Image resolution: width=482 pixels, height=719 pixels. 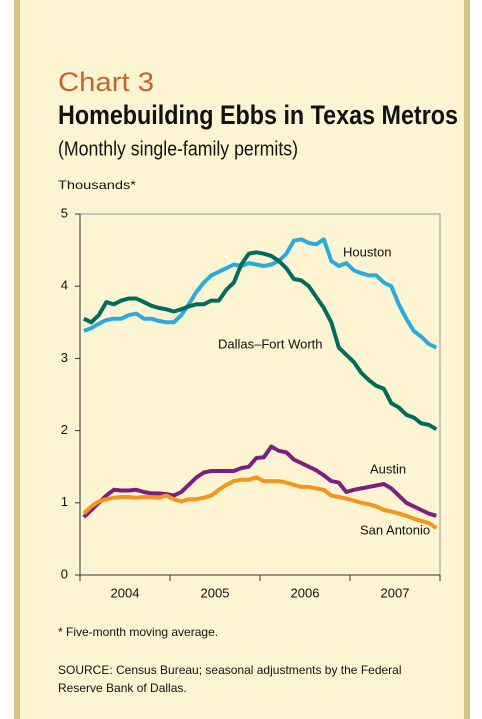 What do you see at coordinates (64, 212) in the screenshot?
I see `y-tick-label: 5` at bounding box center [64, 212].